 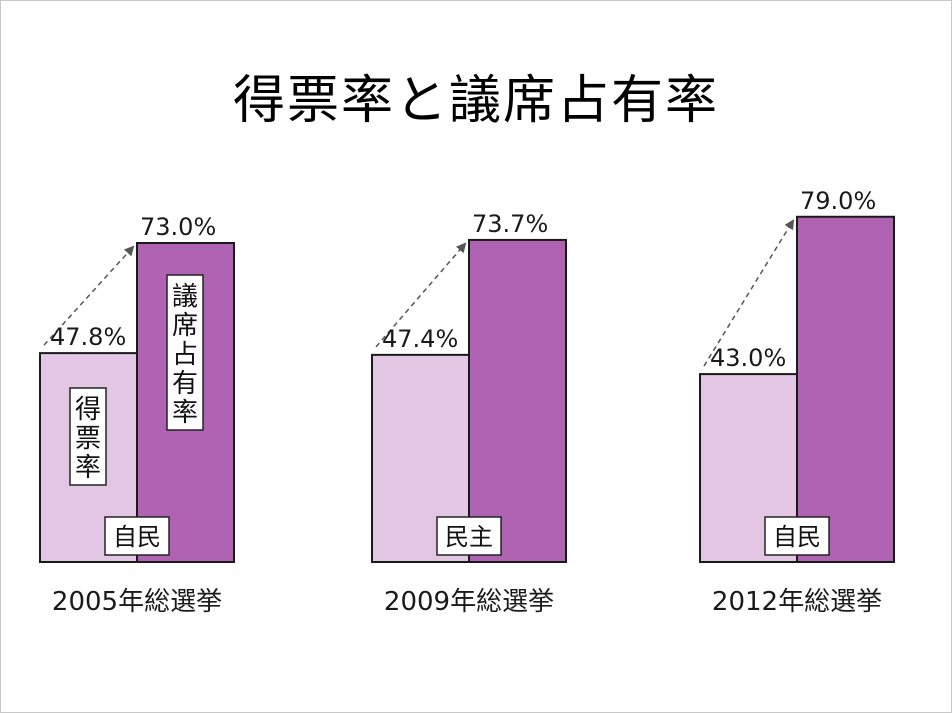 I want to click on party-tag: 民主, so click(x=469, y=537).